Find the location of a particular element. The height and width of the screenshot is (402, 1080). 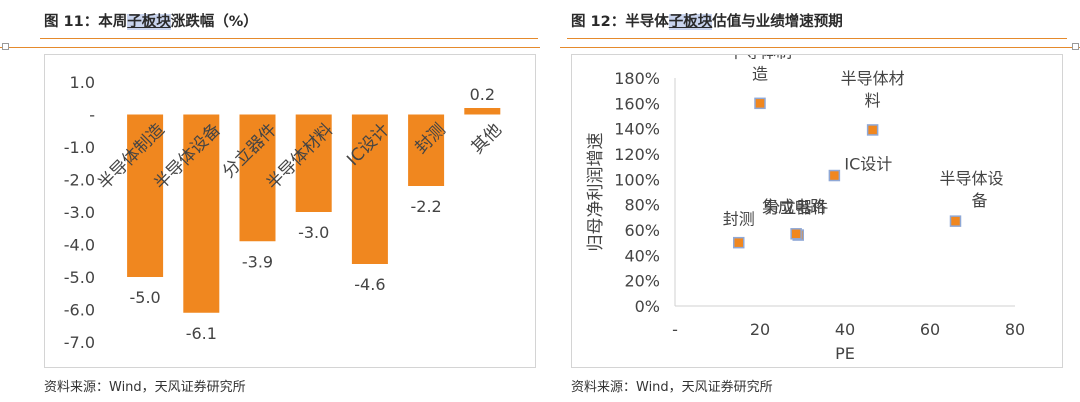

right-title-highlight: 子板块 is located at coordinates (690, 22).